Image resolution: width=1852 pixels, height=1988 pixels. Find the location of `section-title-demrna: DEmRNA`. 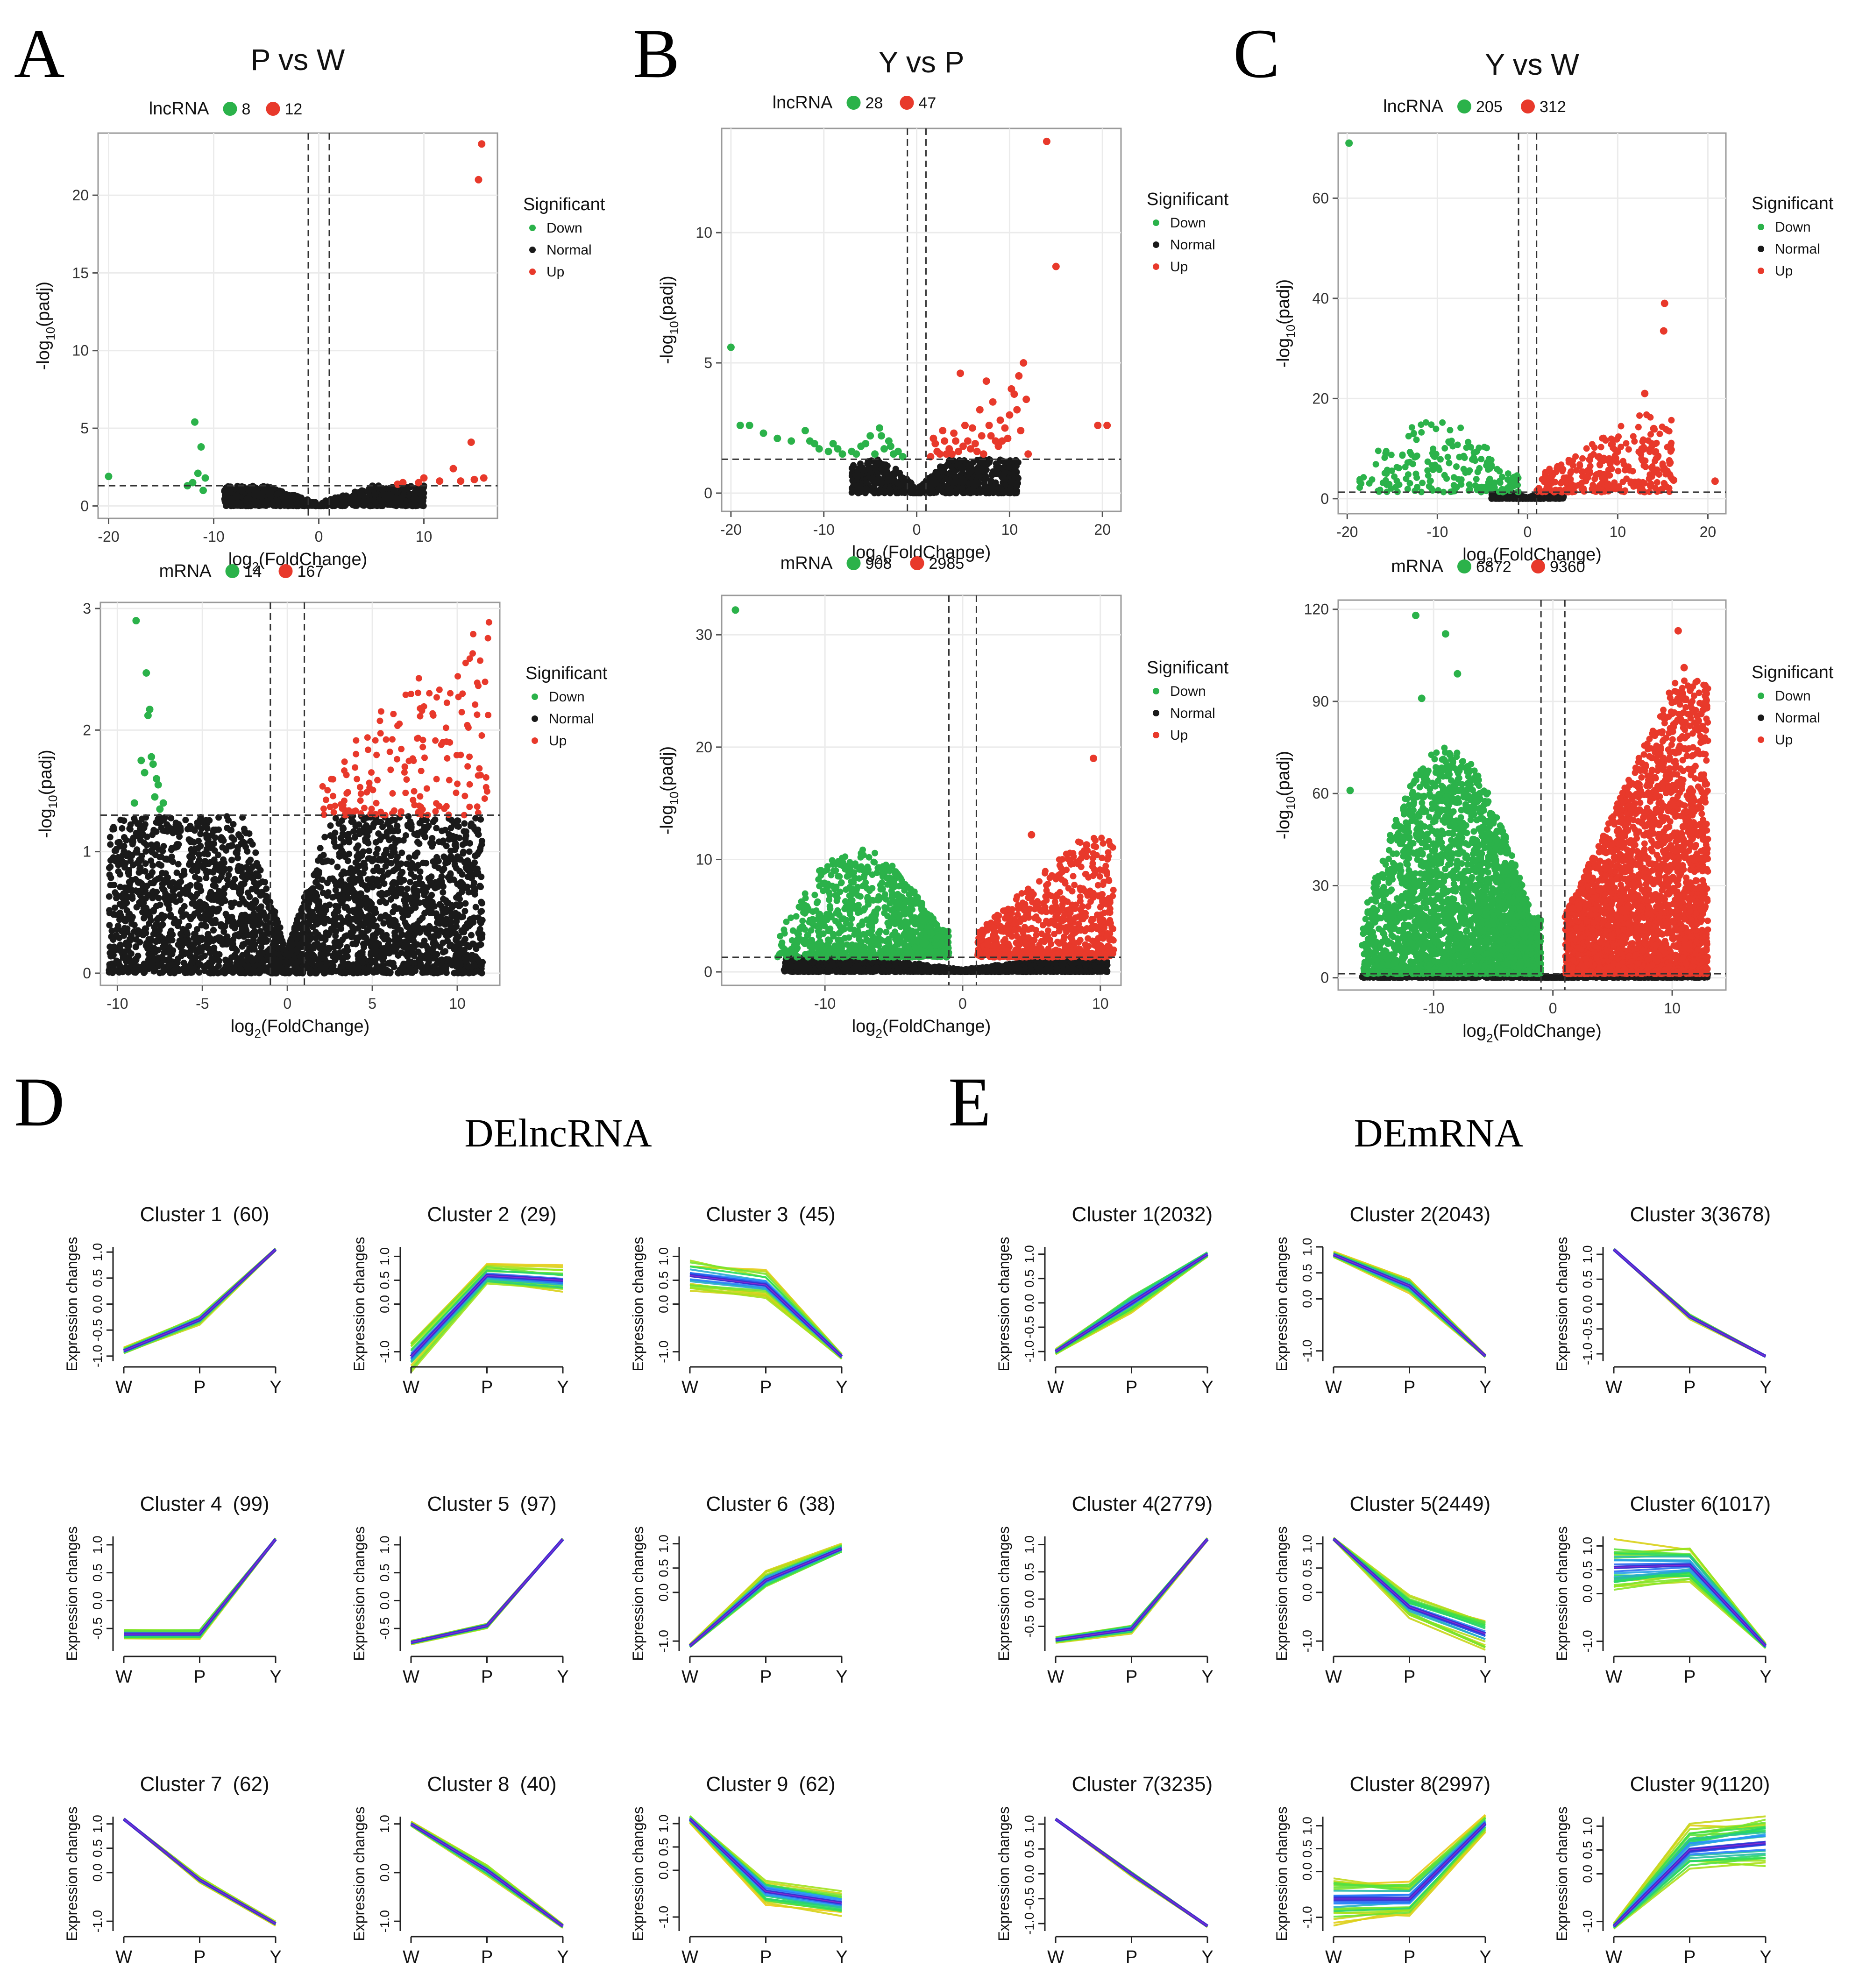

section-title-demrna: DEmRNA is located at coordinates (1438, 1133).